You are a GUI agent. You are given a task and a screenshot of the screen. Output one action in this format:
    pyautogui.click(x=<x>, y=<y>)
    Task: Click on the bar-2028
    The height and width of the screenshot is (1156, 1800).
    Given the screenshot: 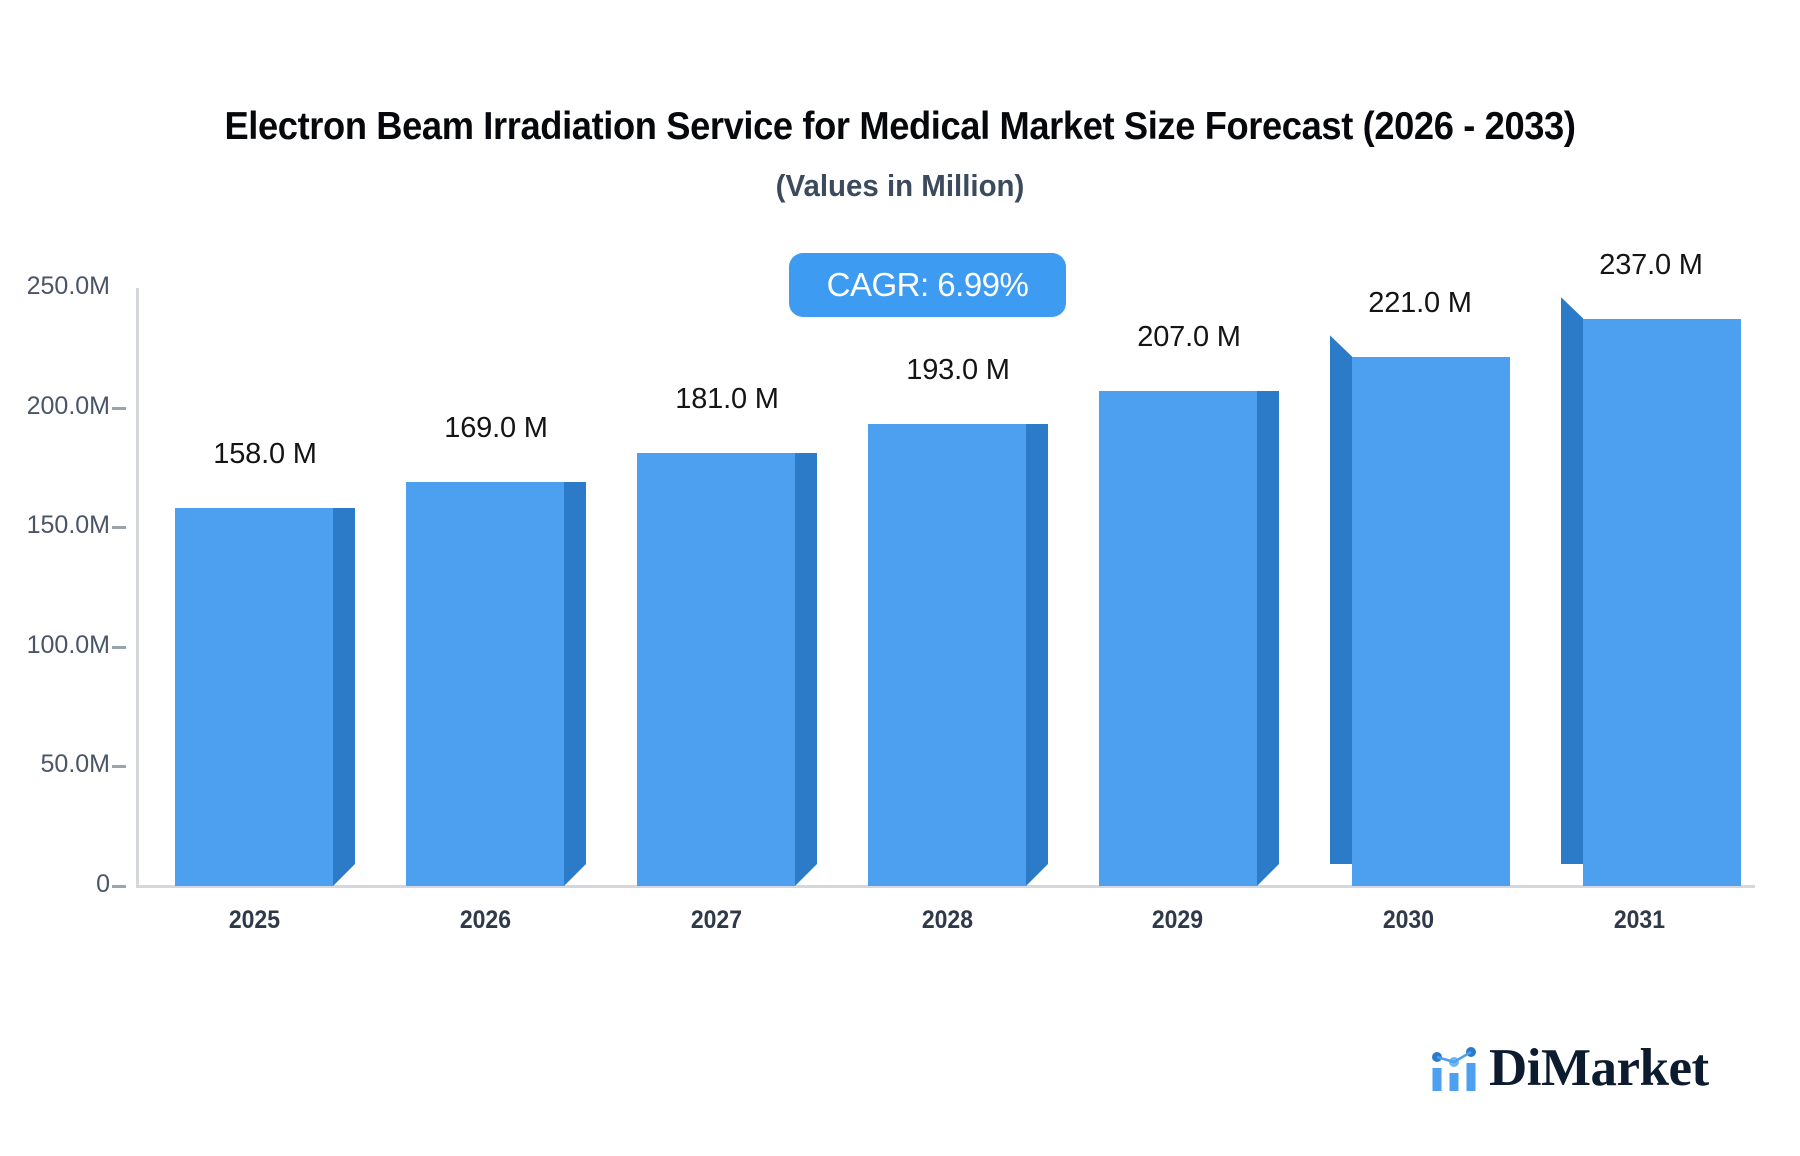 What is the action you would take?
    pyautogui.click(x=958, y=644)
    